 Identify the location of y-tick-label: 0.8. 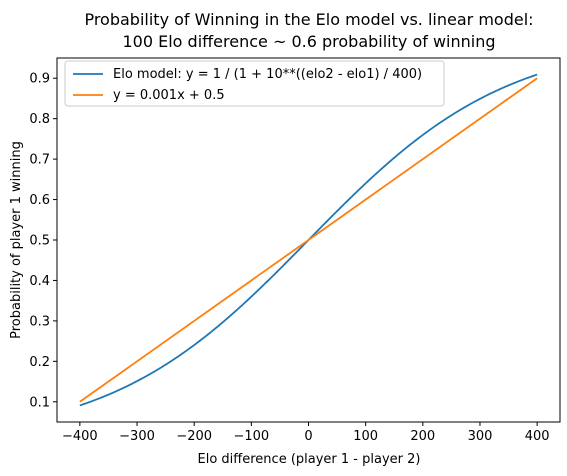
(39, 119).